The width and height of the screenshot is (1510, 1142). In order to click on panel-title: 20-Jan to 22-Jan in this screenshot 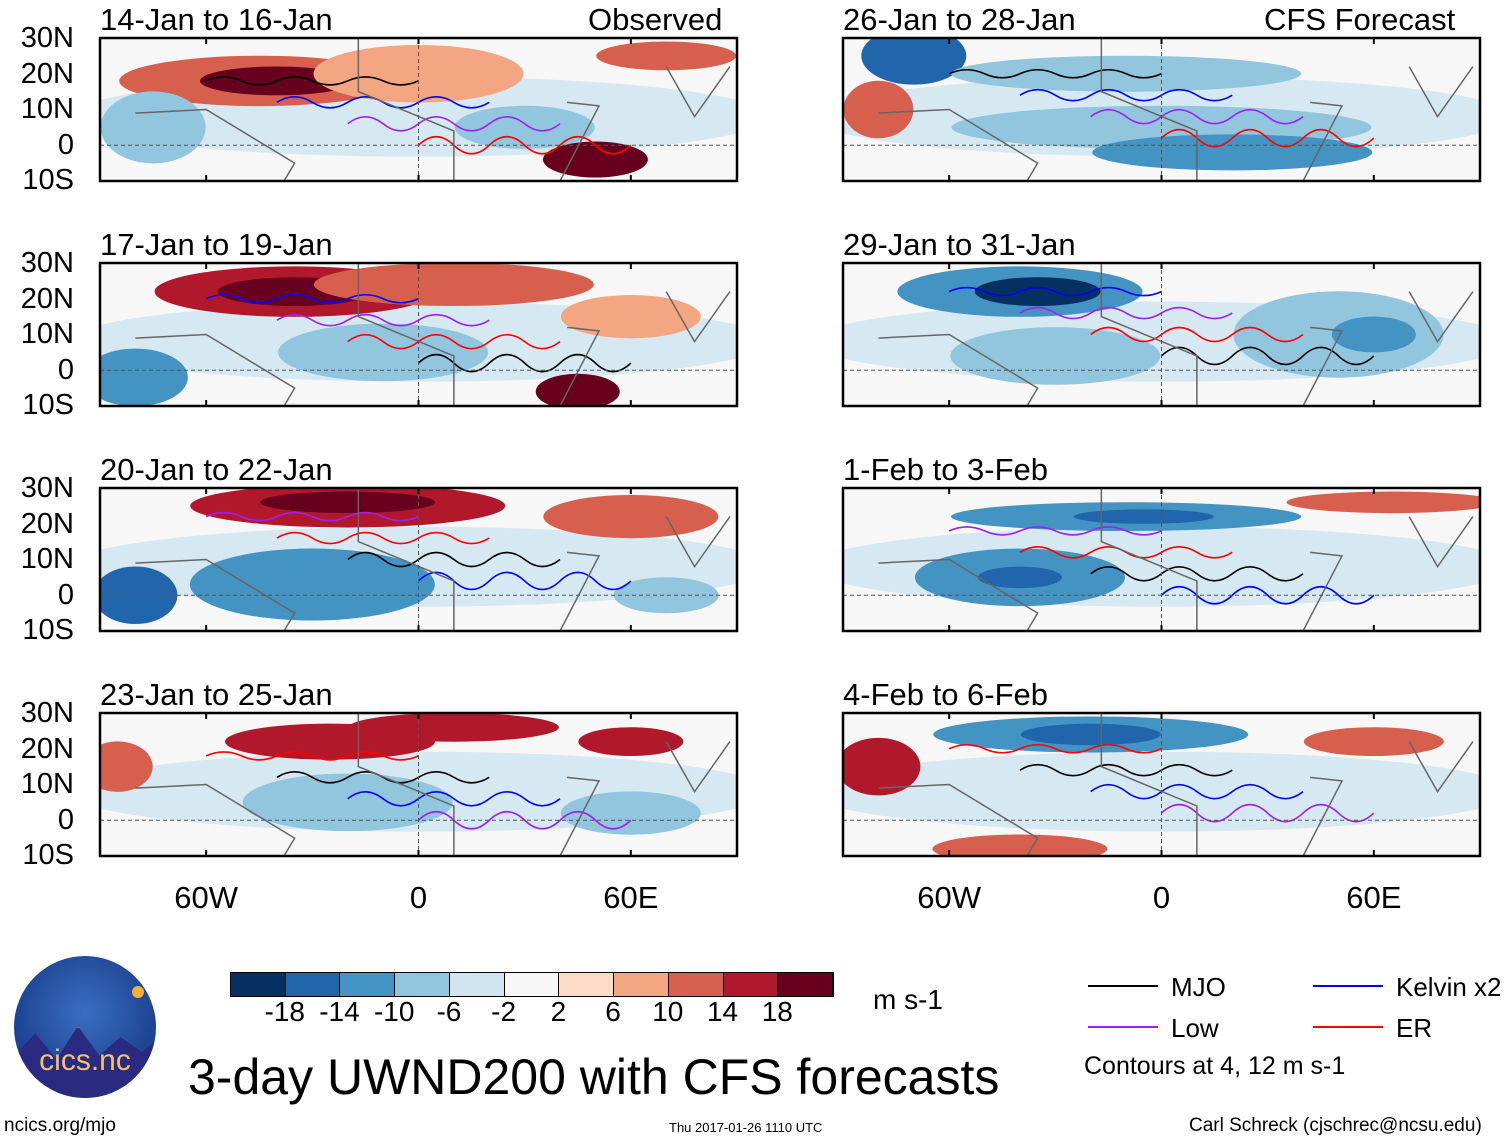, I will do `click(216, 469)`.